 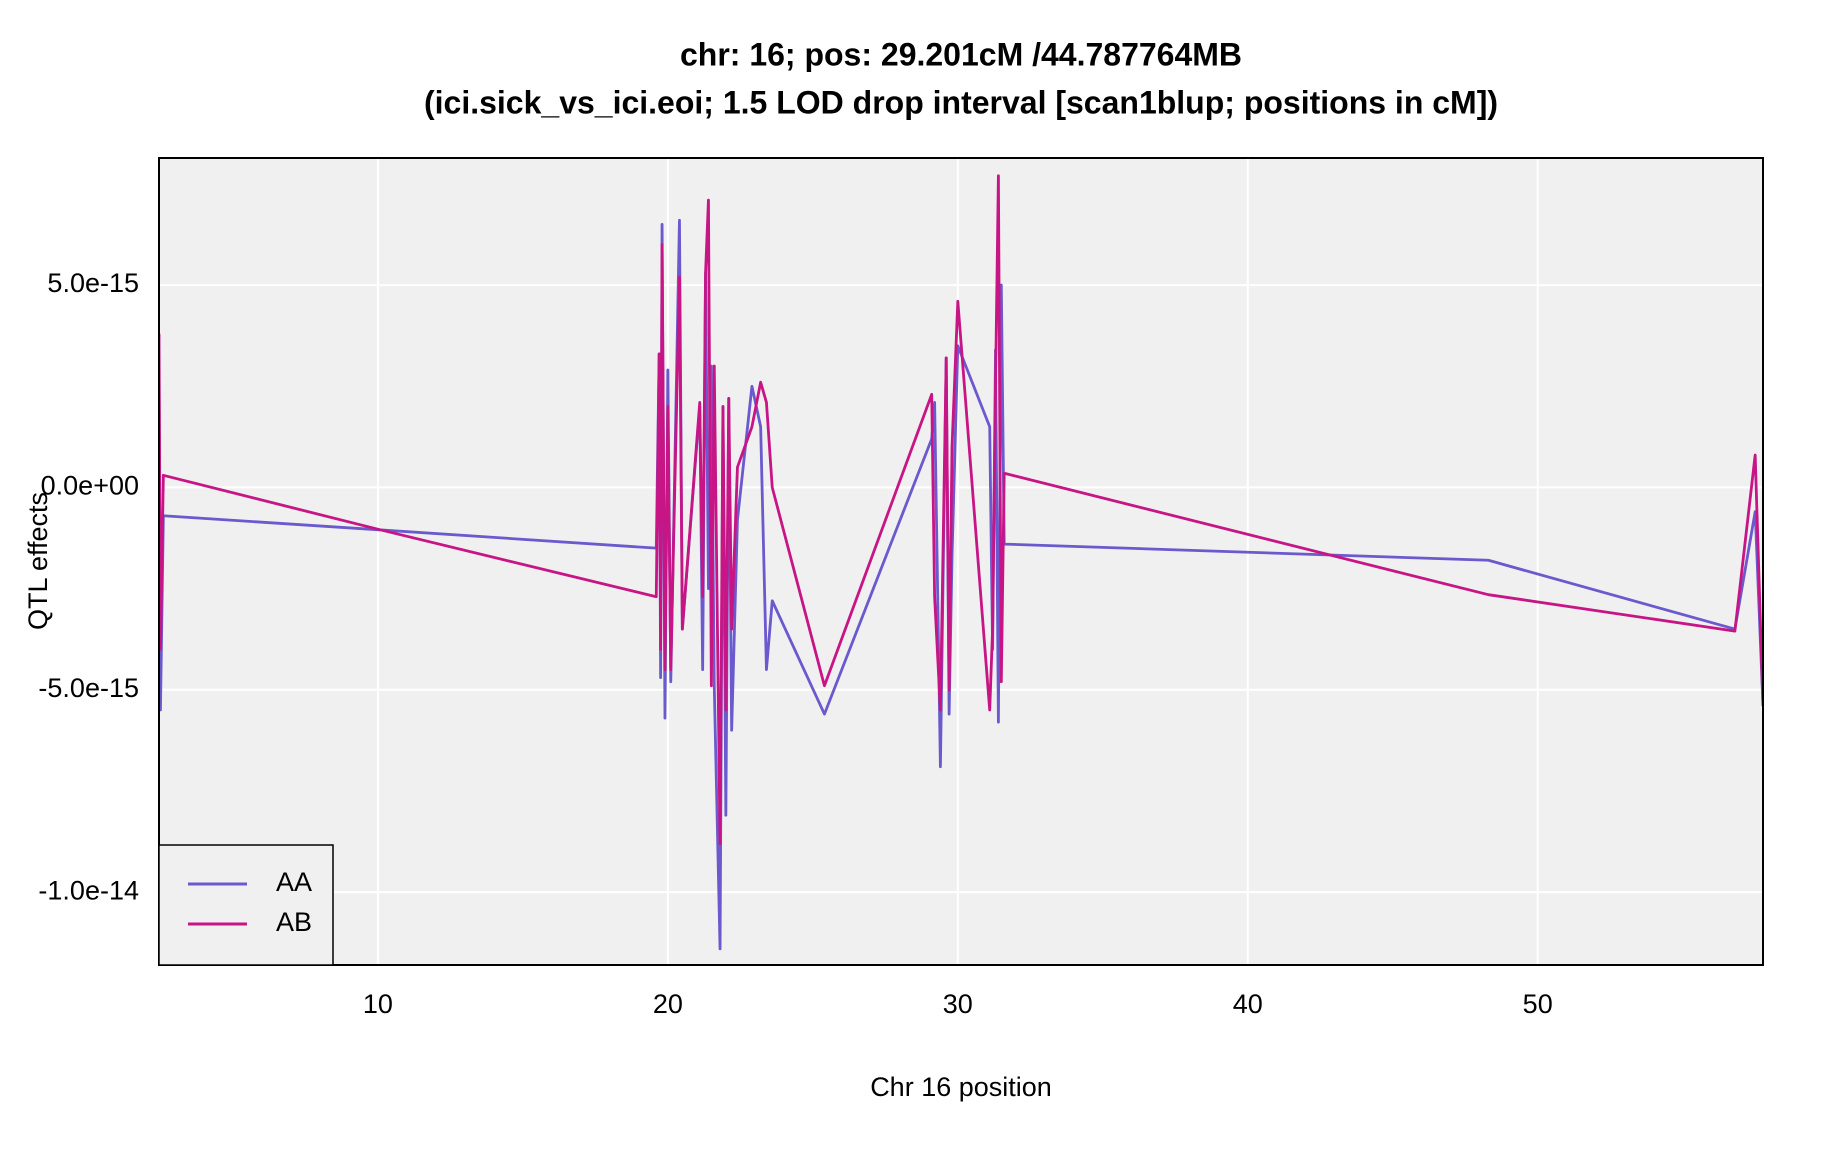 I want to click on x-tick-label: 50, so click(x=1538, y=1004).